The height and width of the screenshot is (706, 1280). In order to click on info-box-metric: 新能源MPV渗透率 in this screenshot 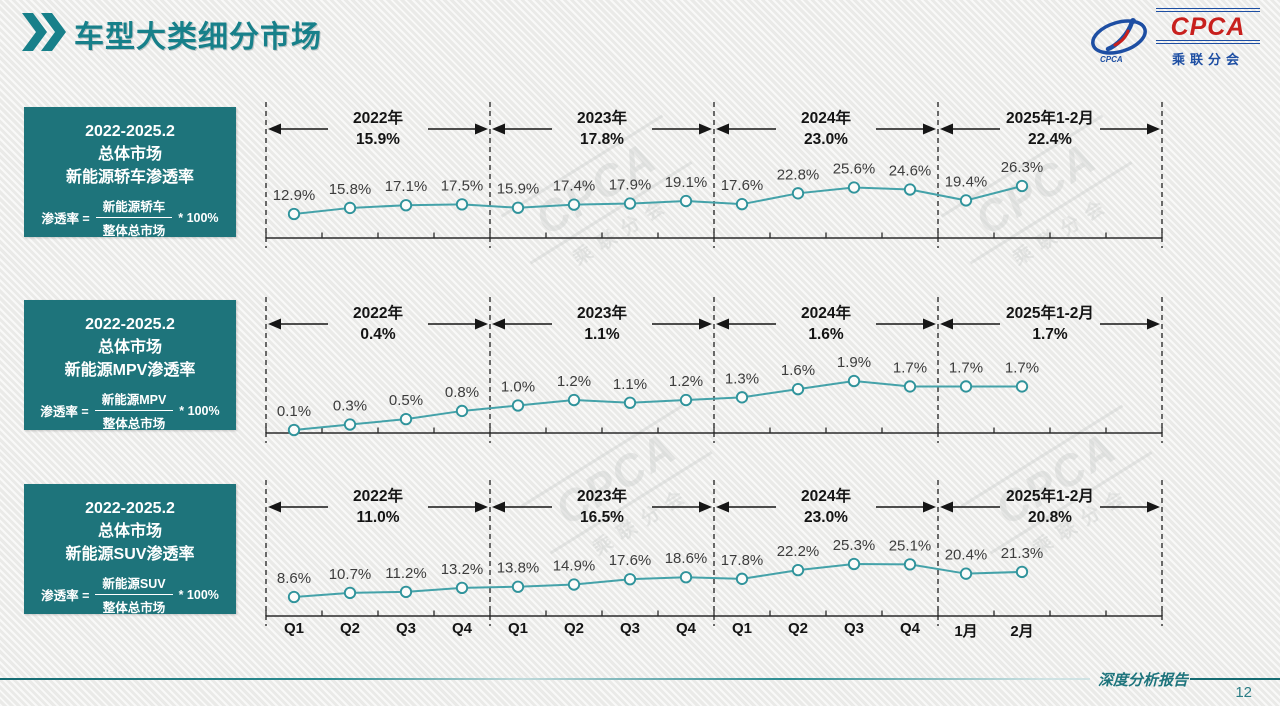, I will do `click(130, 370)`.